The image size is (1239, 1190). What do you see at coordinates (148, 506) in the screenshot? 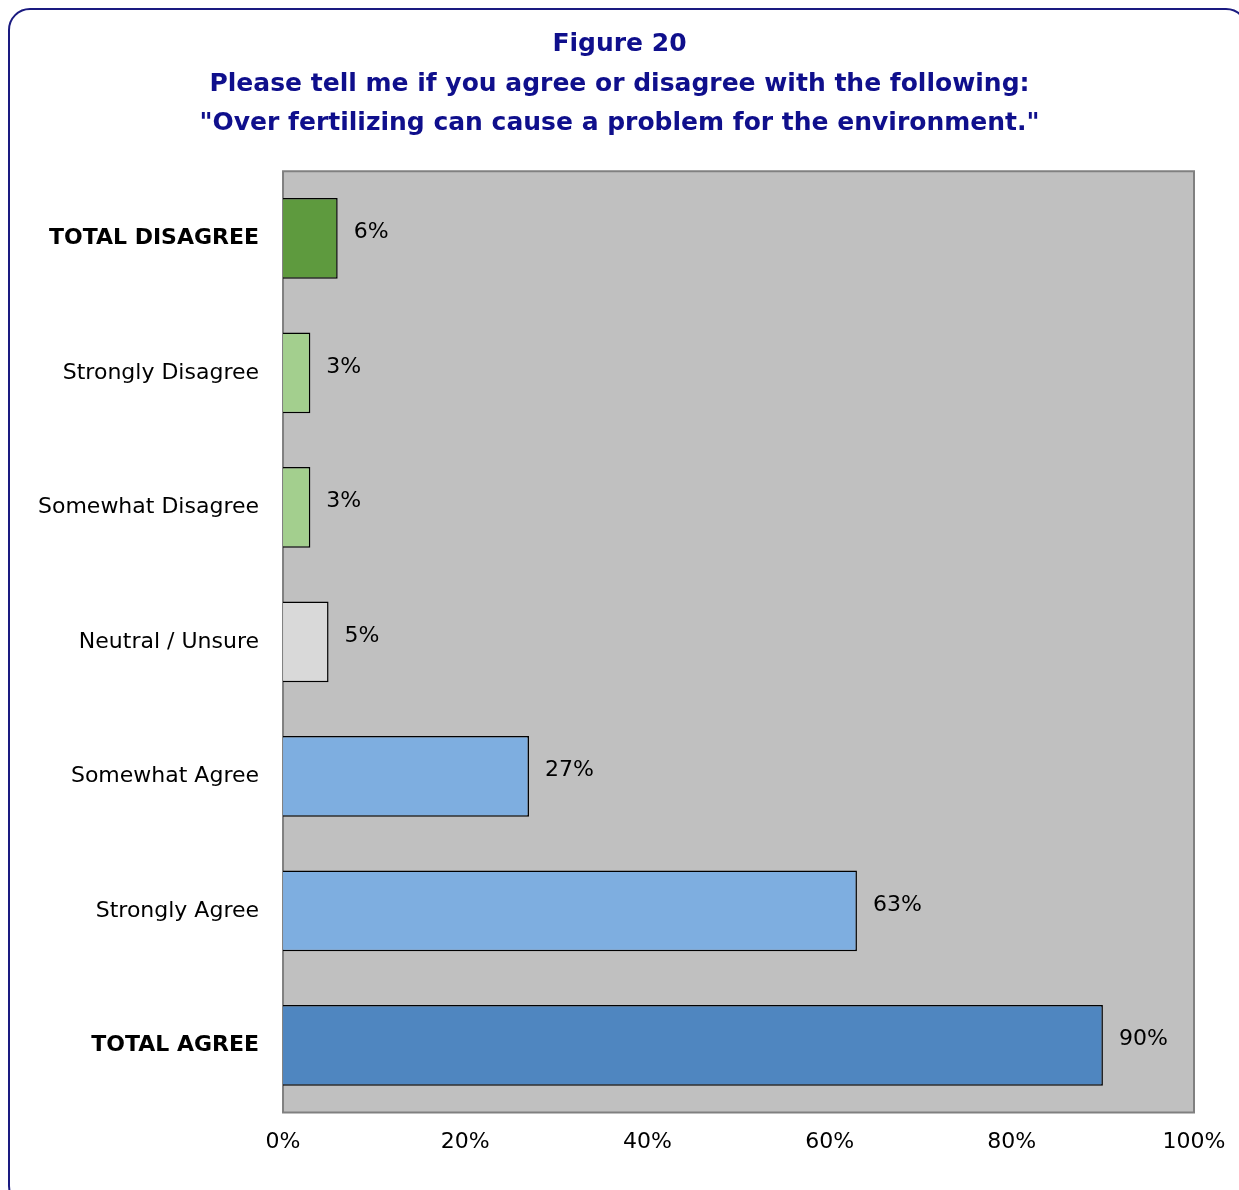
I see `y-tick-label: Somewhat Disagree` at bounding box center [148, 506].